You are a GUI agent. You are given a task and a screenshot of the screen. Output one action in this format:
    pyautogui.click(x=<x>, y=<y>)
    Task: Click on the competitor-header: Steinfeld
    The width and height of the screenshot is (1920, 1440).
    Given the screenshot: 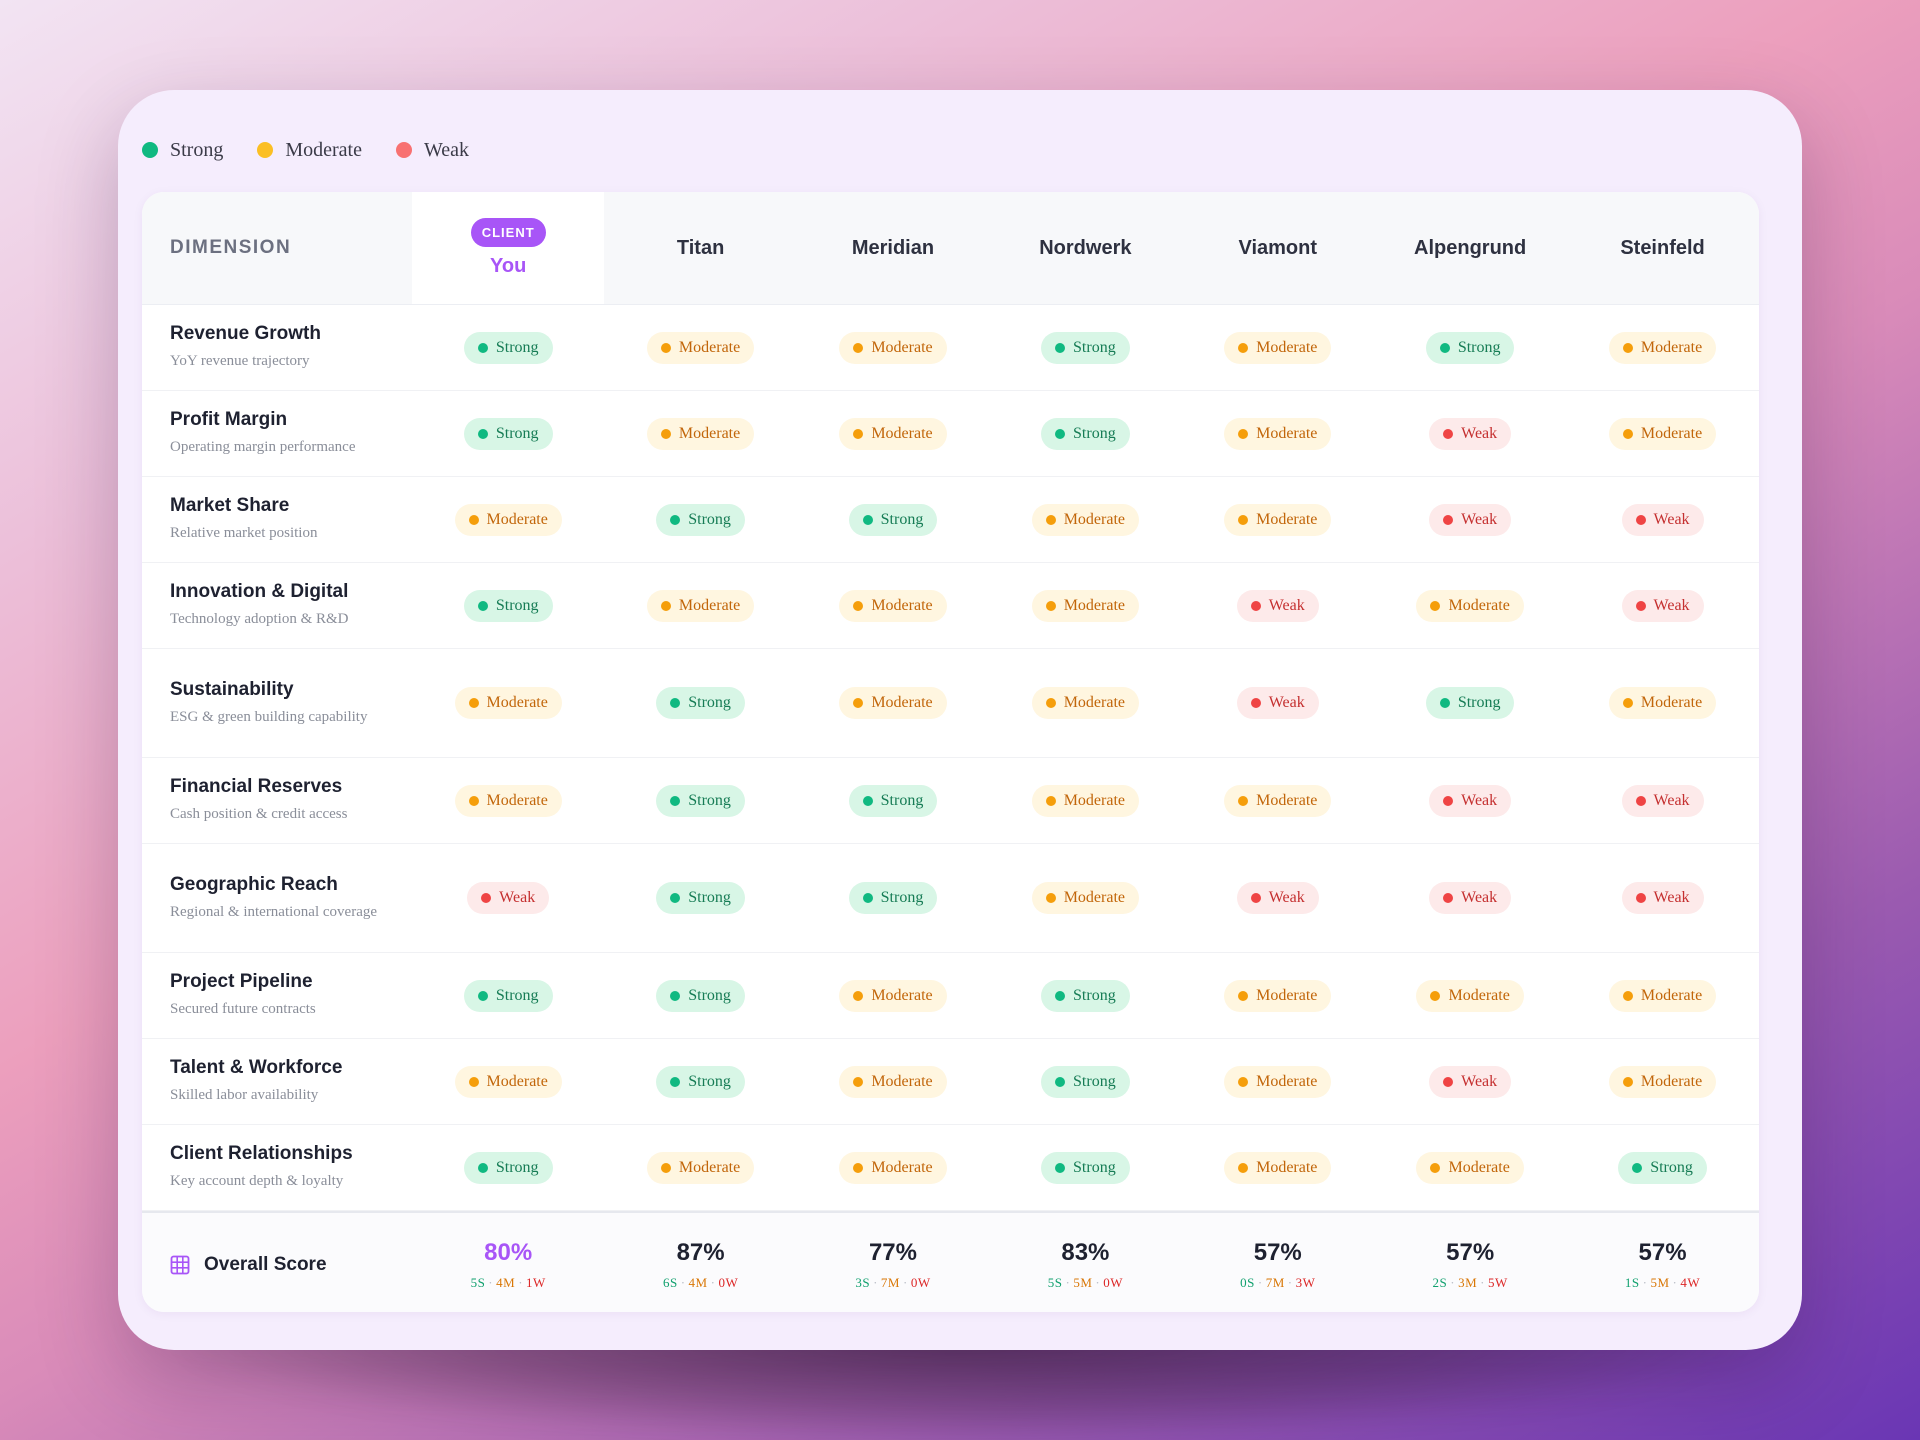 What is the action you would take?
    pyautogui.click(x=1662, y=247)
    